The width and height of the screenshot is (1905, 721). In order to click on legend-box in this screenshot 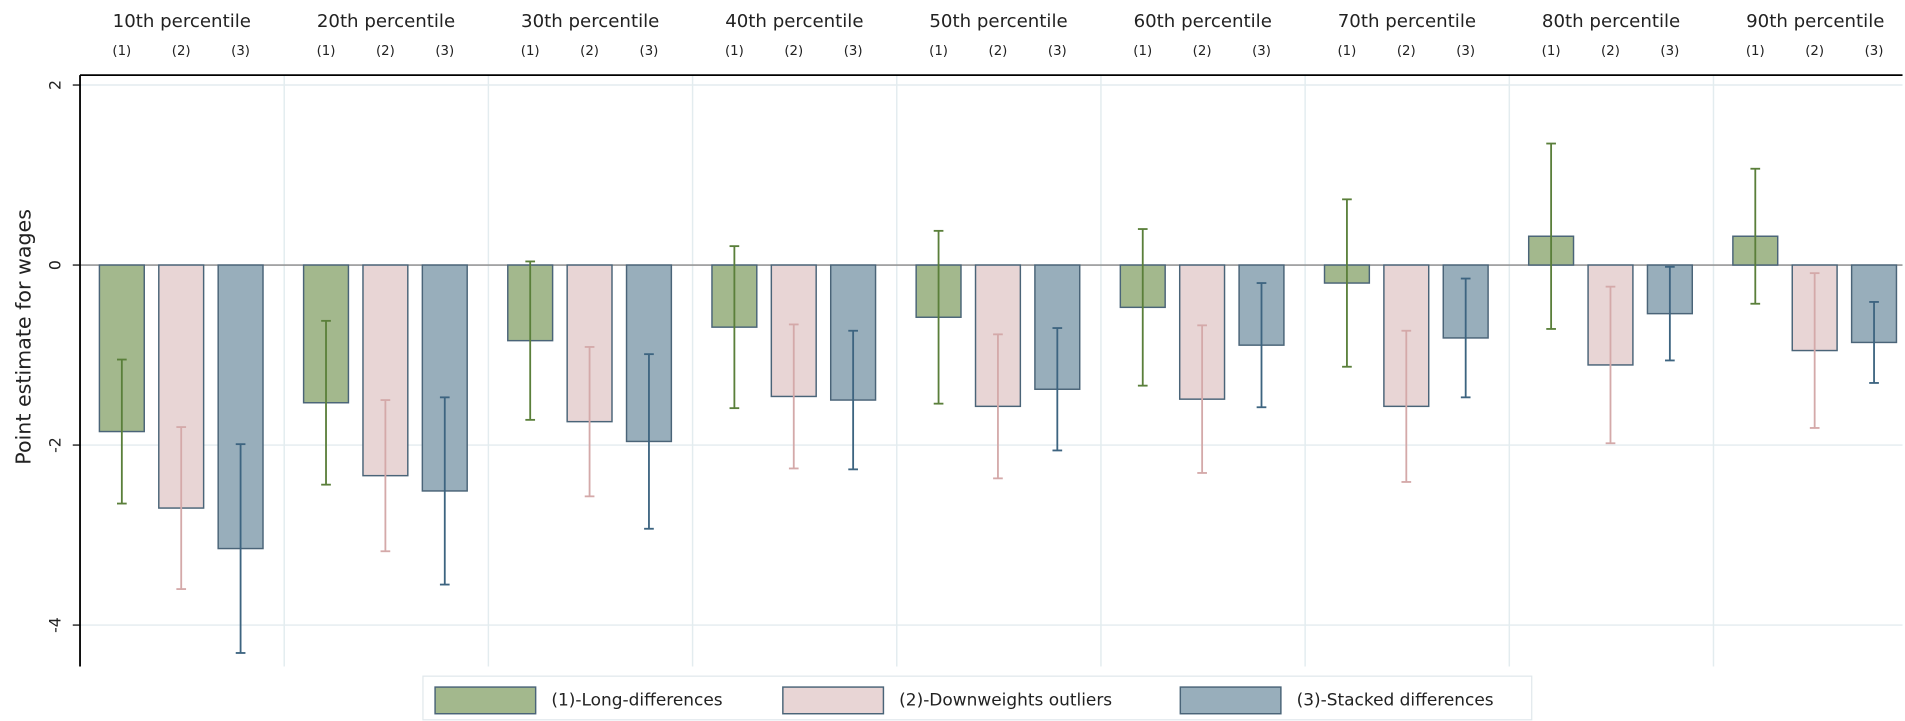, I will do `click(977, 698)`.